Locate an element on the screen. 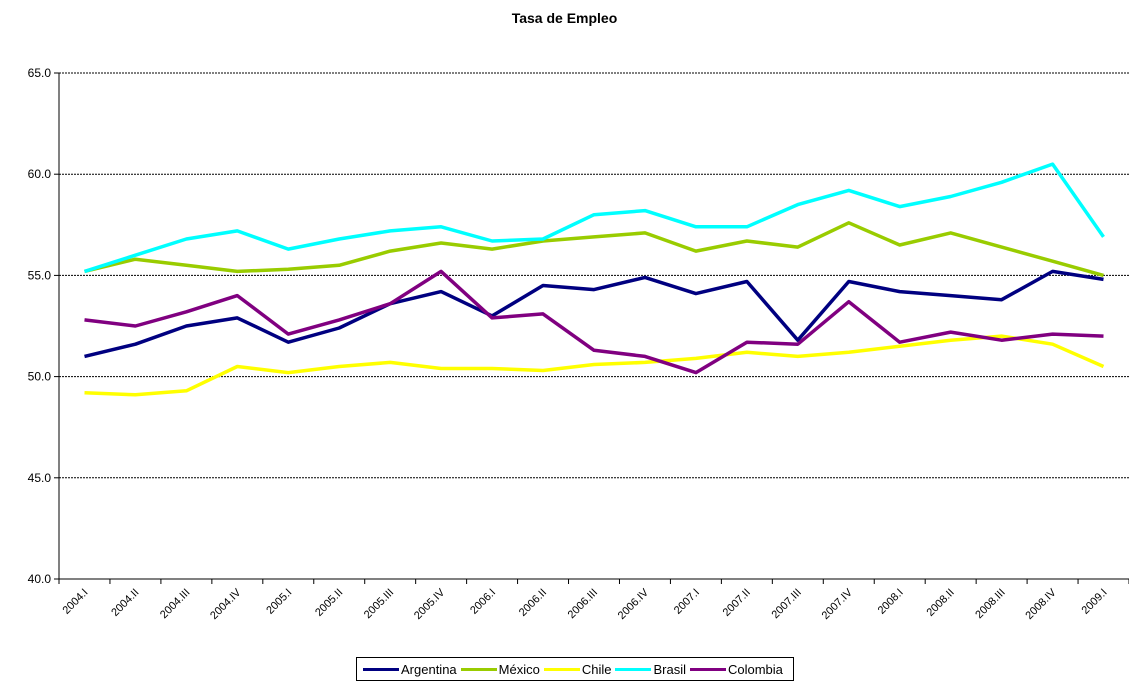  legend-item: Colombia is located at coordinates (736, 669).